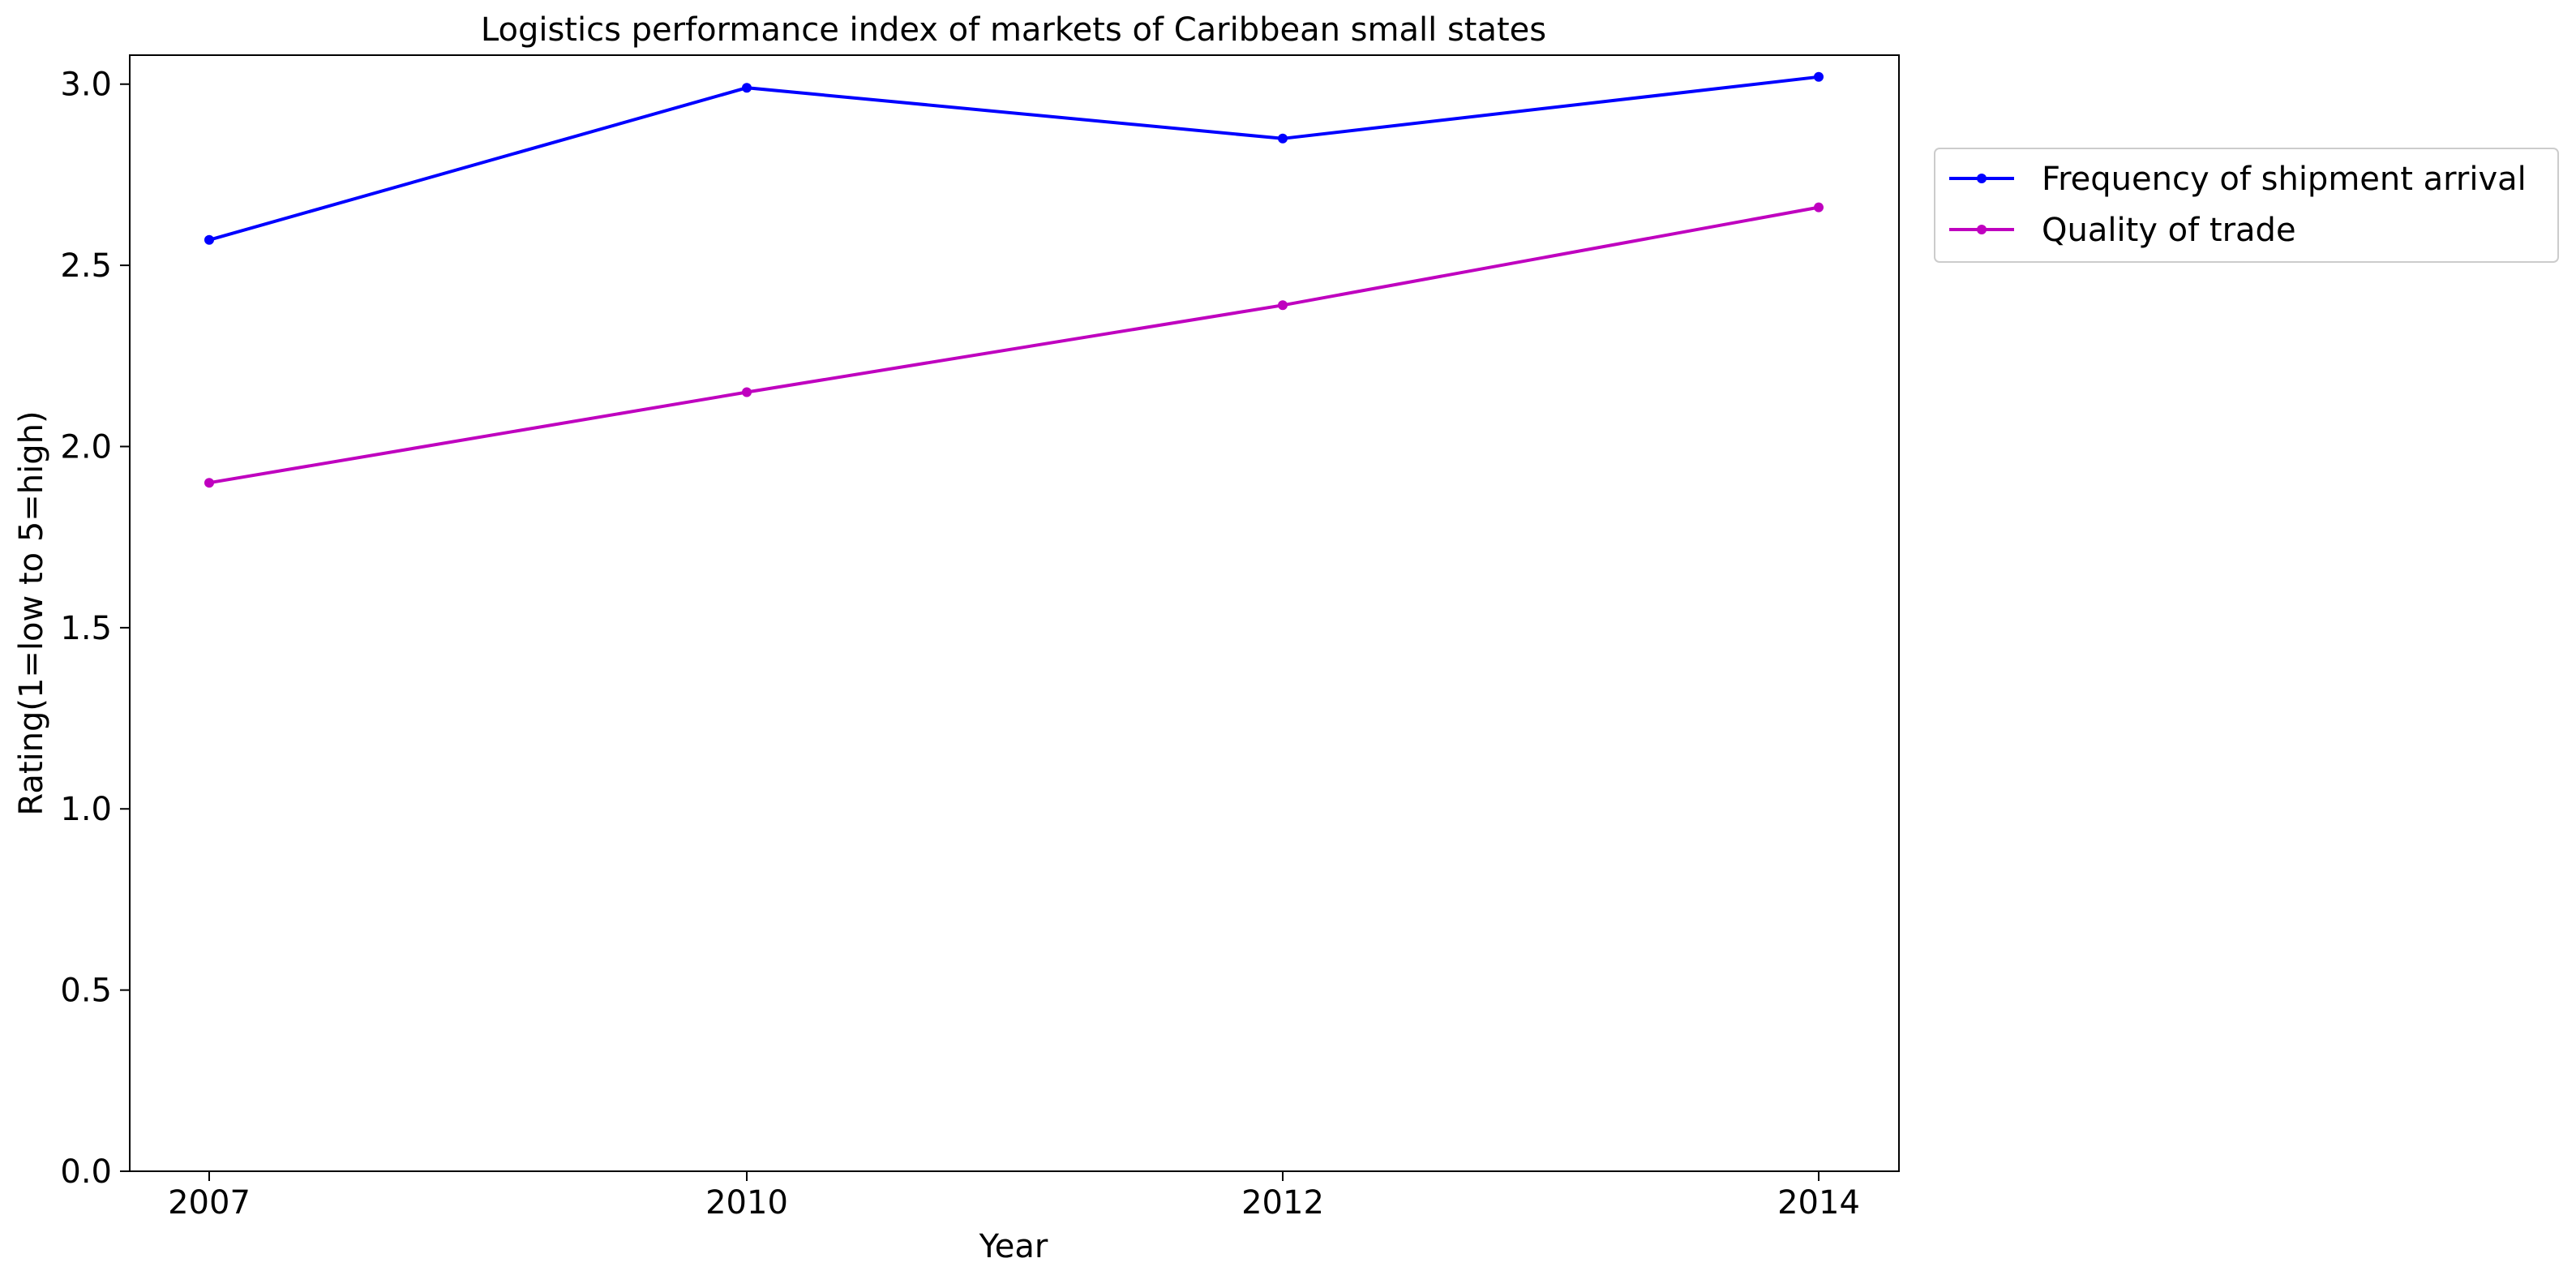 The height and width of the screenshot is (1284, 2576). I want to click on legend-label: Frequency of shipment arrival, so click(2284, 179).